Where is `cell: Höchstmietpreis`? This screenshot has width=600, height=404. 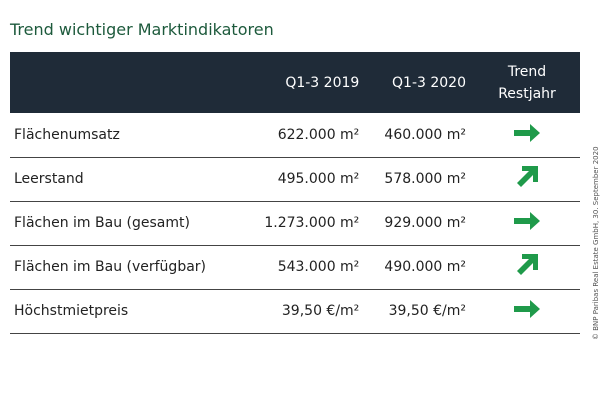
cell: Höchstmietpreis is located at coordinates (71, 311).